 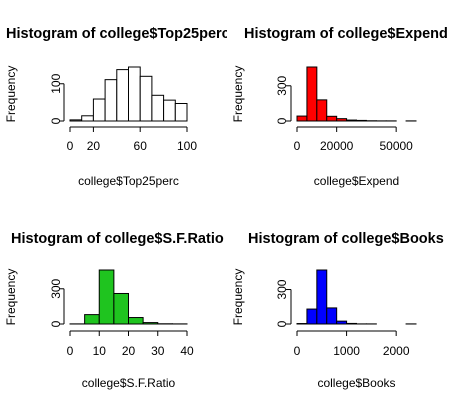 What do you see at coordinates (158, 351) in the screenshot?
I see `x-tick-label: 30` at bounding box center [158, 351].